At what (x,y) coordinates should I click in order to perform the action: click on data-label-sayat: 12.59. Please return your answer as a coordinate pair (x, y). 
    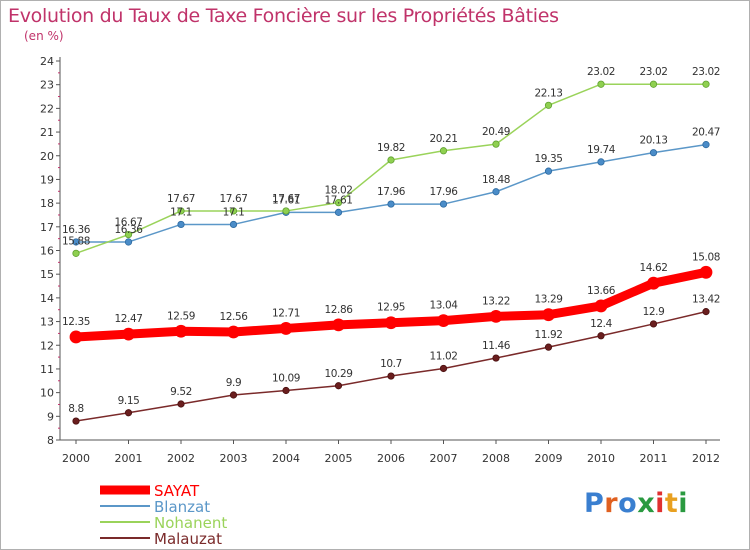
    Looking at the image, I should click on (181, 316).